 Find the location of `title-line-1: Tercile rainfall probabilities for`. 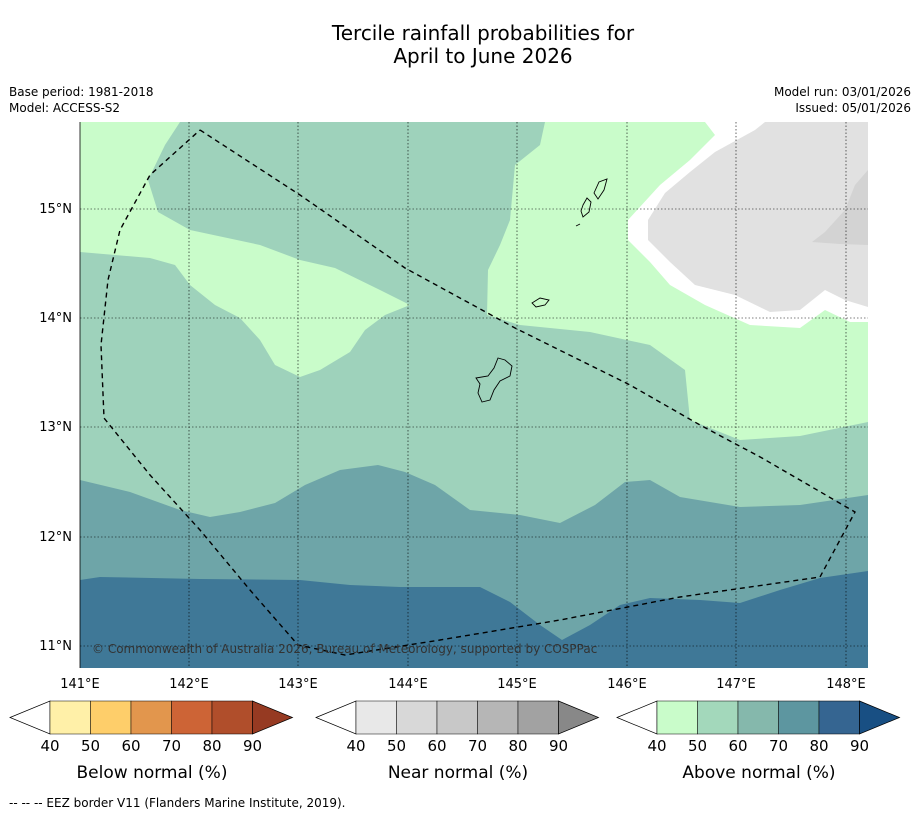

title-line-1: Tercile rainfall probabilities for is located at coordinates (483, 33).